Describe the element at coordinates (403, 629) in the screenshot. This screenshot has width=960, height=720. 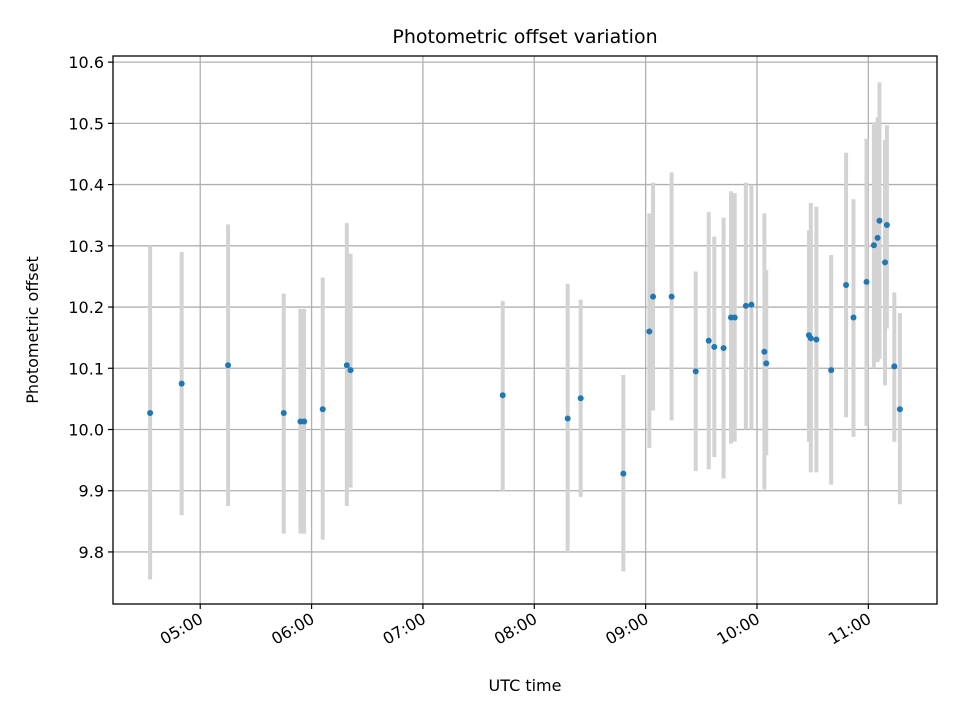
I see `x-tick-label: 07:00` at that location.